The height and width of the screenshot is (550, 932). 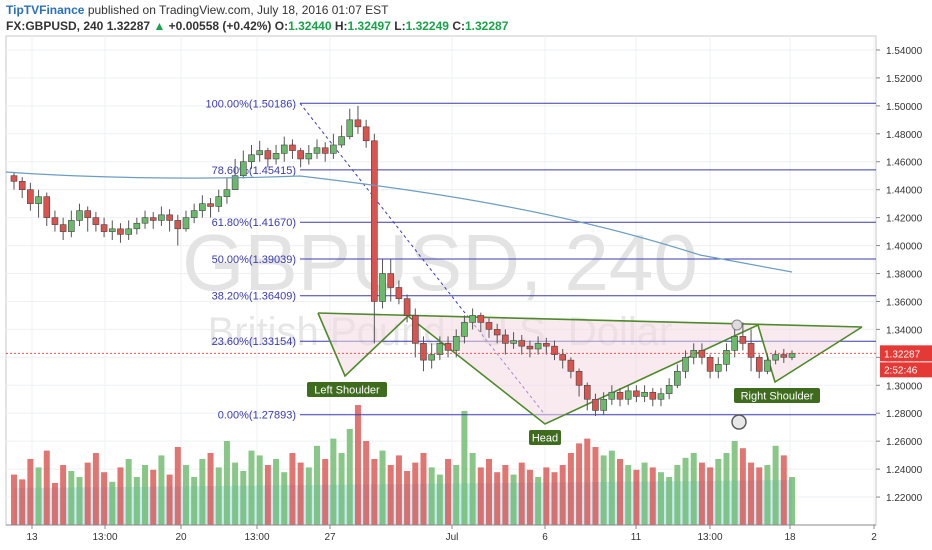 I want to click on open-label: O:, so click(x=281, y=26).